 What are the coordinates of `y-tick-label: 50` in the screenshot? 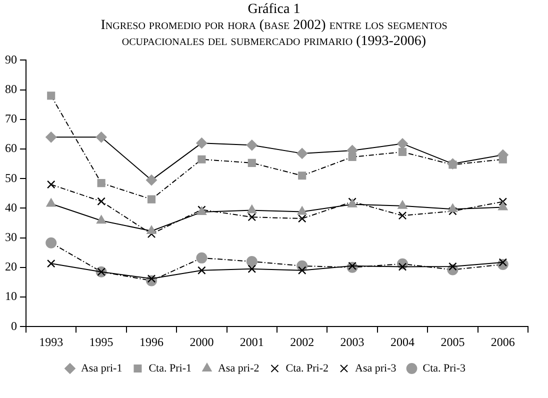 It's located at (11, 177).